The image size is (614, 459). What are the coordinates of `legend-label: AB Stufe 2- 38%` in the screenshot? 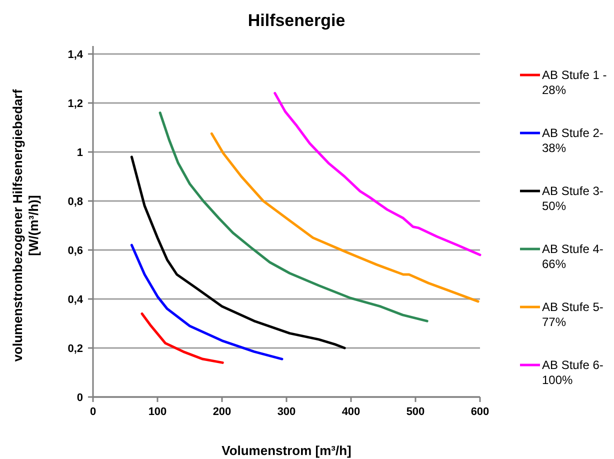 It's located at (573, 140).